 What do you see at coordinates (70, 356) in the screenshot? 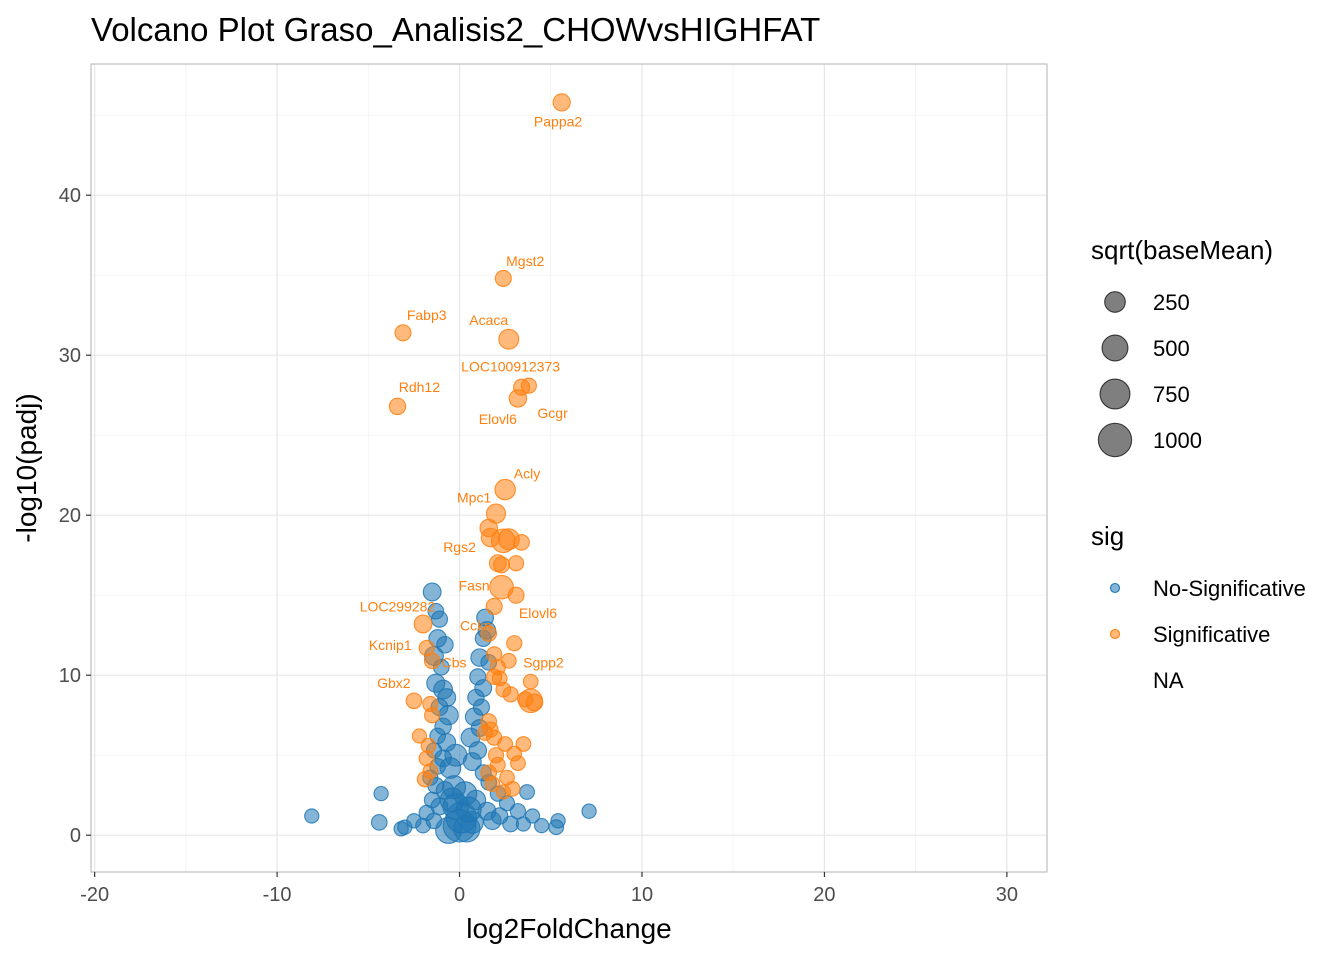
I see `y-tick-label: 30` at bounding box center [70, 356].